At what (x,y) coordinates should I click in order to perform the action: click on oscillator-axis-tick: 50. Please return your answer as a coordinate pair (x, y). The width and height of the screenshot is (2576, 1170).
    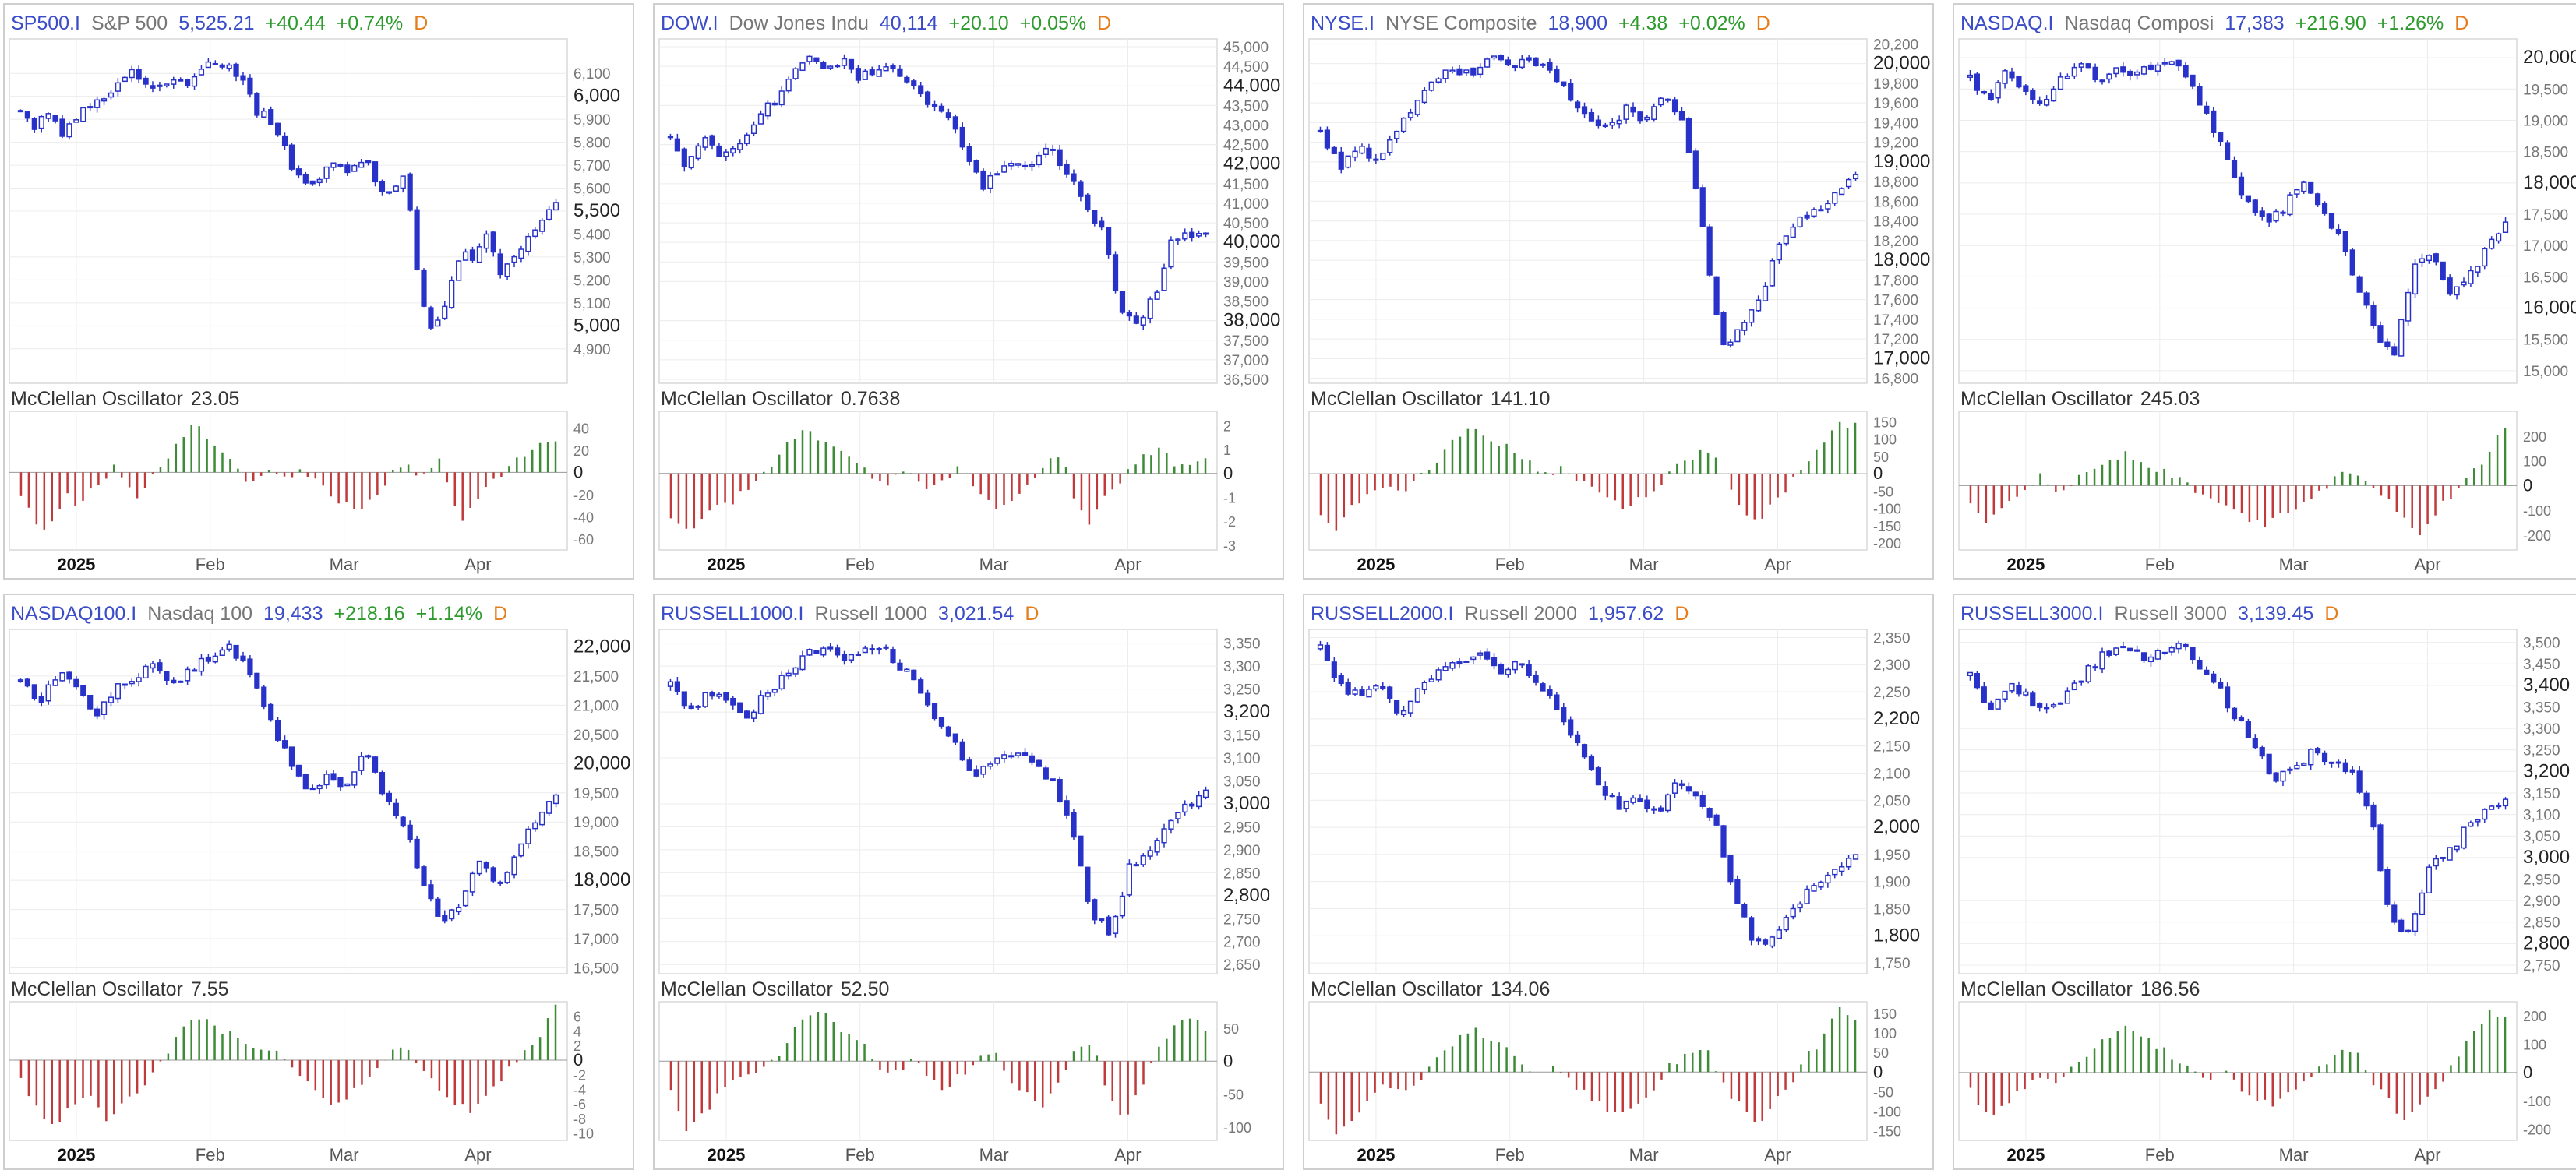
    Looking at the image, I should click on (1231, 1029).